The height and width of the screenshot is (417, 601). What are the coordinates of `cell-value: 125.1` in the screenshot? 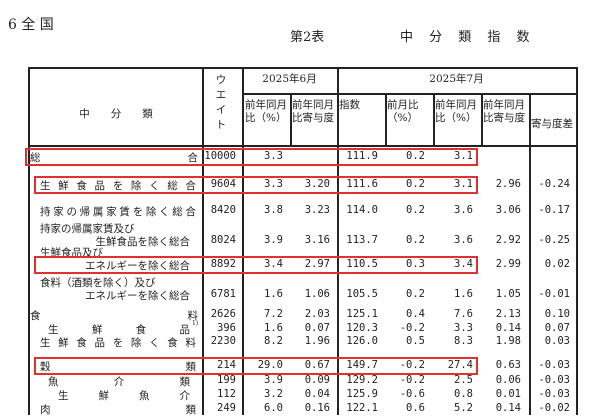 It's located at (362, 314).